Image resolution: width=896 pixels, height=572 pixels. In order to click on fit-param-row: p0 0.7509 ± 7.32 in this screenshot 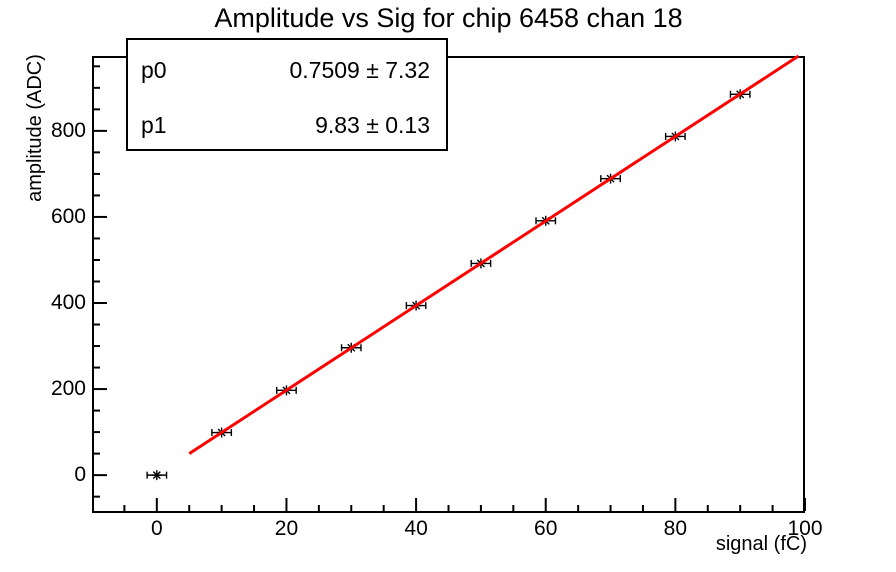, I will do `click(287, 70)`.